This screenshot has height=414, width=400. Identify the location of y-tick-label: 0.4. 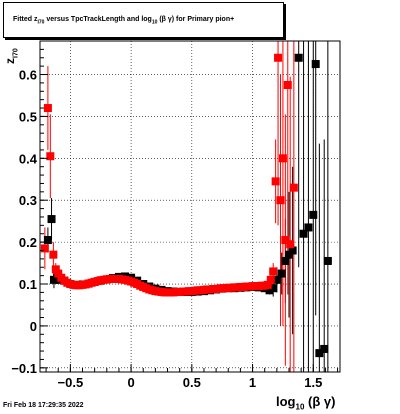
(28, 158).